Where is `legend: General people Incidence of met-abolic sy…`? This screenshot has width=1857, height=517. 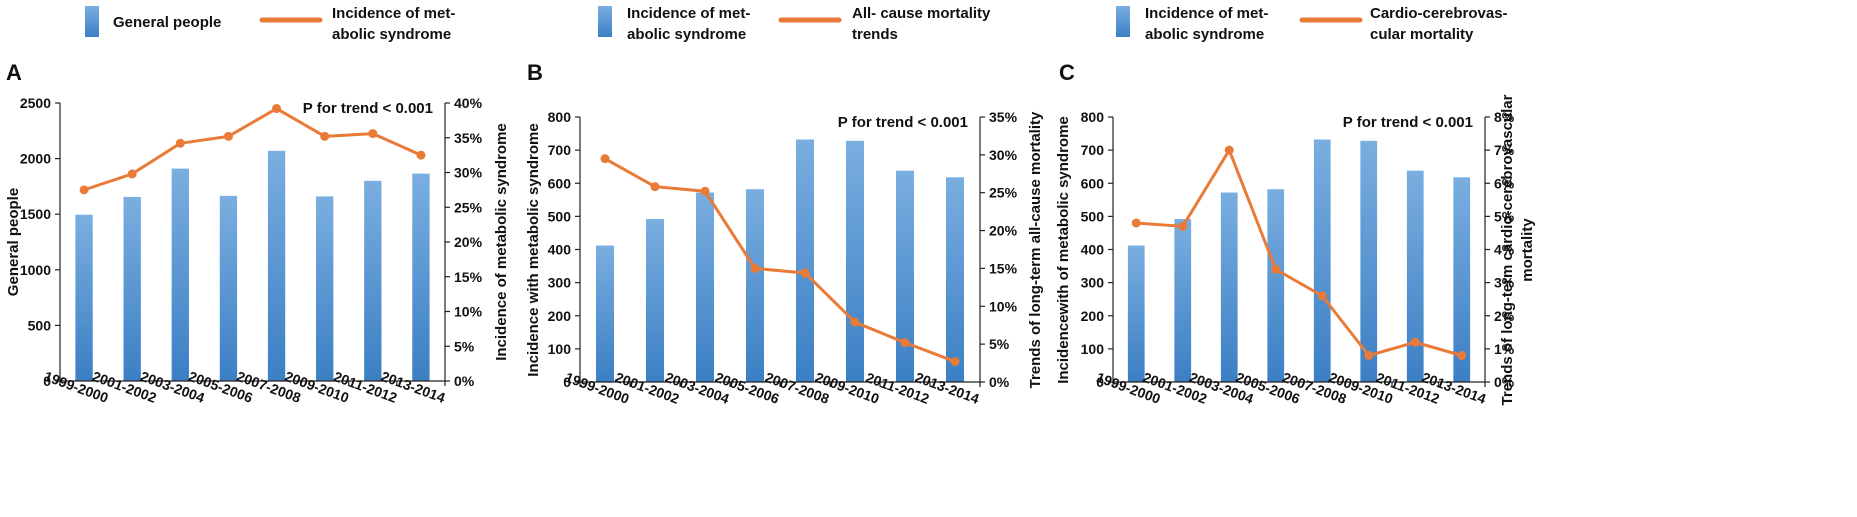 legend: General people Incidence of met-abolic sy… is located at coordinates (270, 24).